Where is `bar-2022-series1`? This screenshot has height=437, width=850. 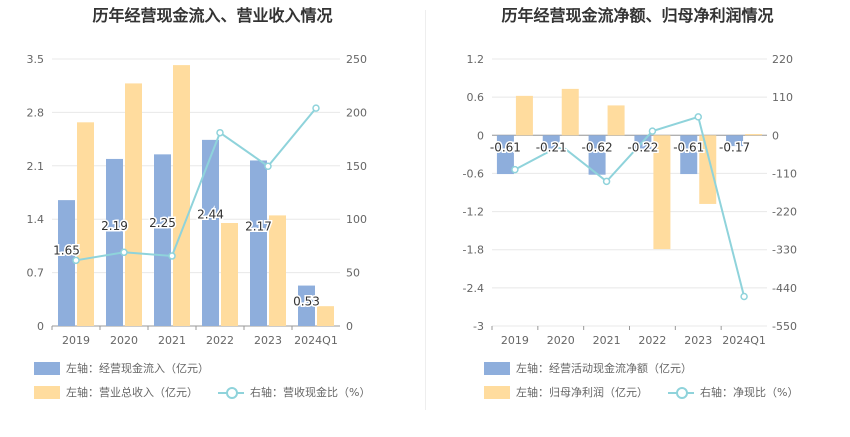
bar-2022-series1 is located at coordinates (210, 232).